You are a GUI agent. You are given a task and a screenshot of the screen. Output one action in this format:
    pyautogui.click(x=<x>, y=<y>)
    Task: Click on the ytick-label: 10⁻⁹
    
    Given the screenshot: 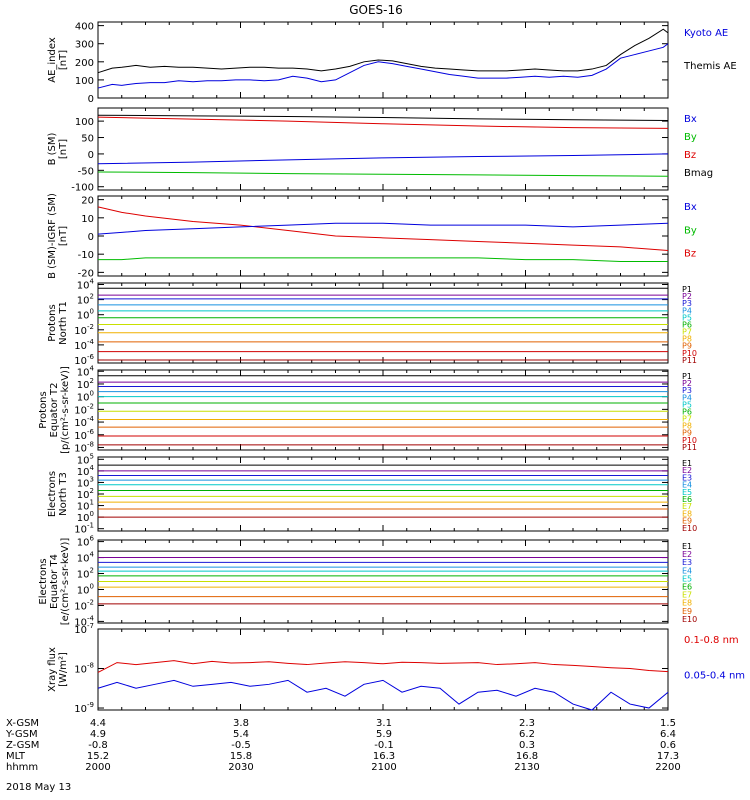 What is the action you would take?
    pyautogui.click(x=84, y=708)
    